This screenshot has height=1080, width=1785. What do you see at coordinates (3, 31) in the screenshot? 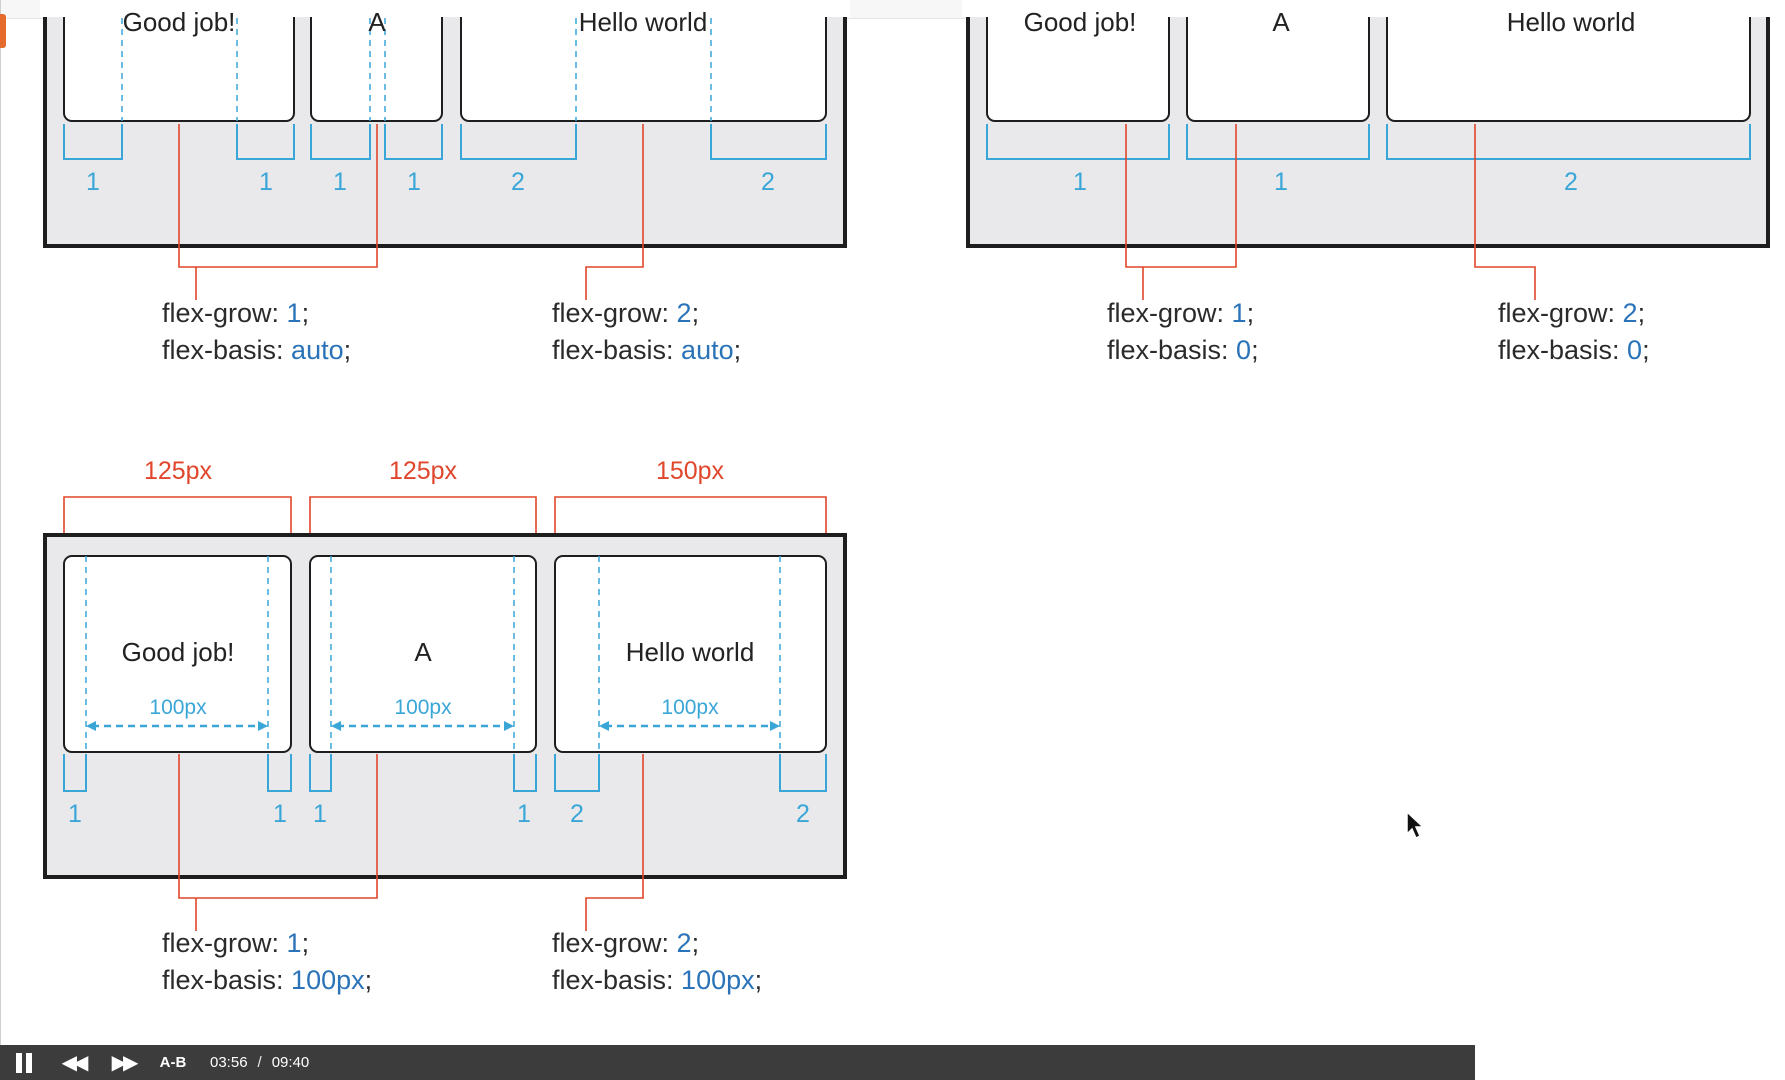
I see `orange-tab-marker` at bounding box center [3, 31].